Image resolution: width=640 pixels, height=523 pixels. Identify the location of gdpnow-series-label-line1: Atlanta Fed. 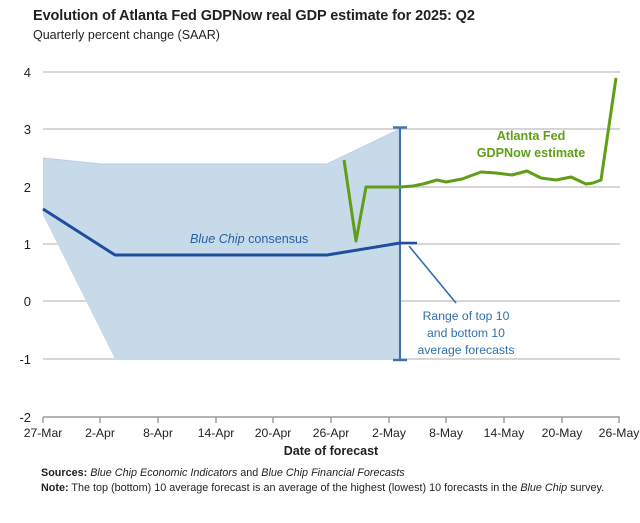
(531, 136).